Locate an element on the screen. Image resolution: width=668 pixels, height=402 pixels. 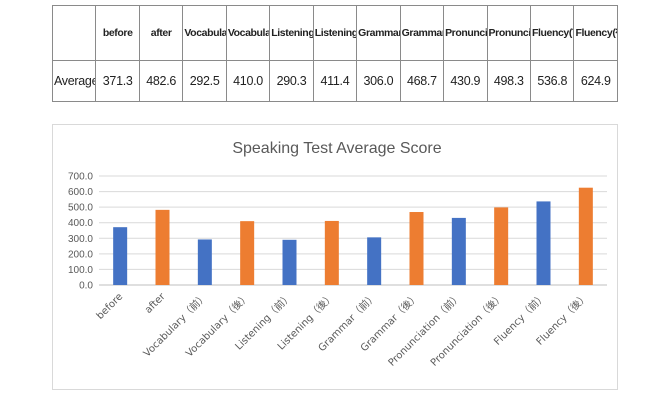
value-cell: 292.5 is located at coordinates (204, 81).